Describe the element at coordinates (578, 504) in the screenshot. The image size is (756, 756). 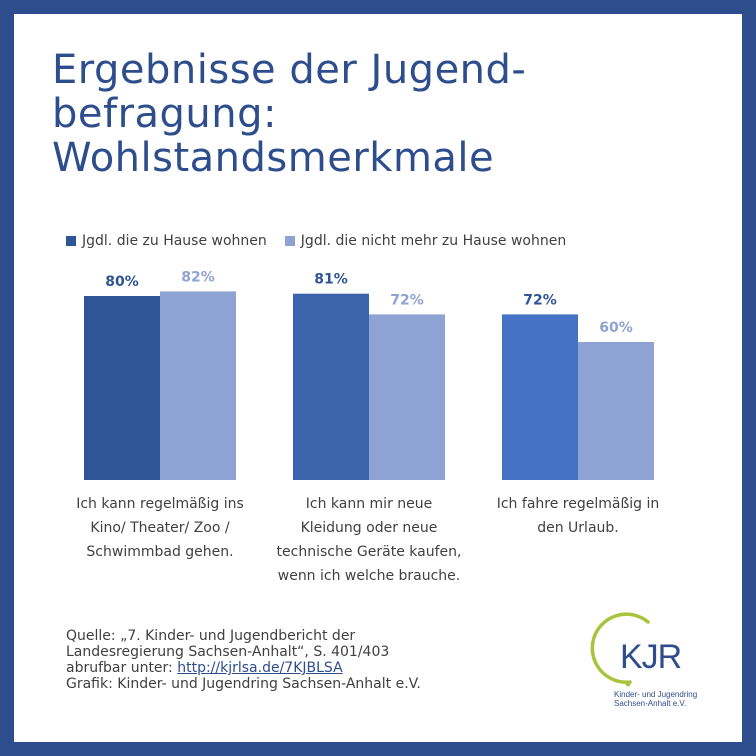
I see `category-label-2-line-0: Ich fahre regelmäßig in` at that location.